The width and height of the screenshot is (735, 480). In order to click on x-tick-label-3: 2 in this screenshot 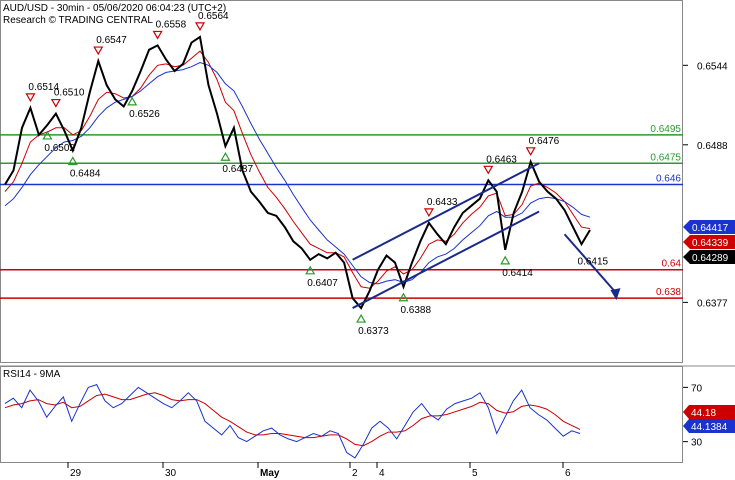, I will do `click(355, 473)`.